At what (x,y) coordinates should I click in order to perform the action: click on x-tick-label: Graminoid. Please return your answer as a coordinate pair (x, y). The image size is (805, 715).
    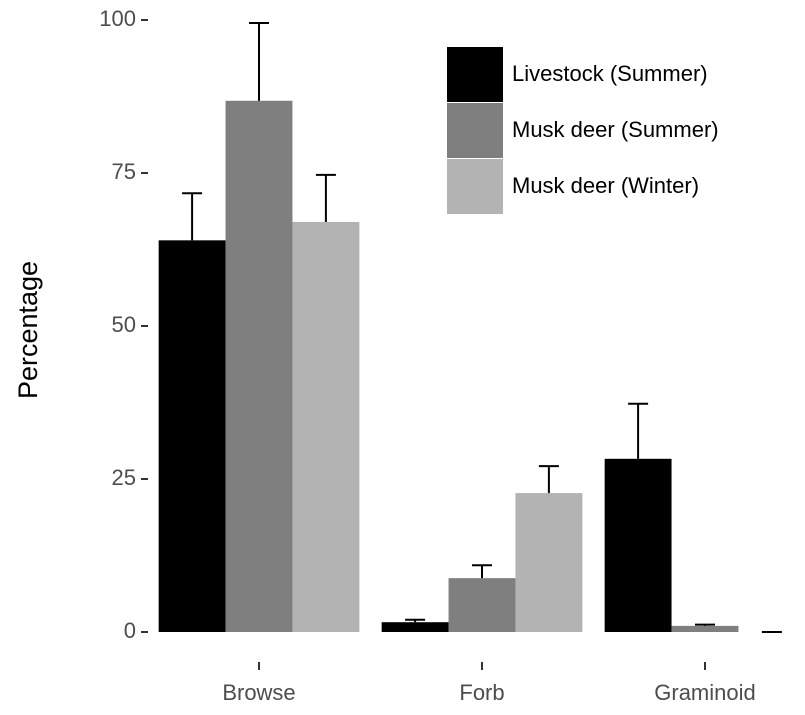
    Looking at the image, I should click on (704, 692).